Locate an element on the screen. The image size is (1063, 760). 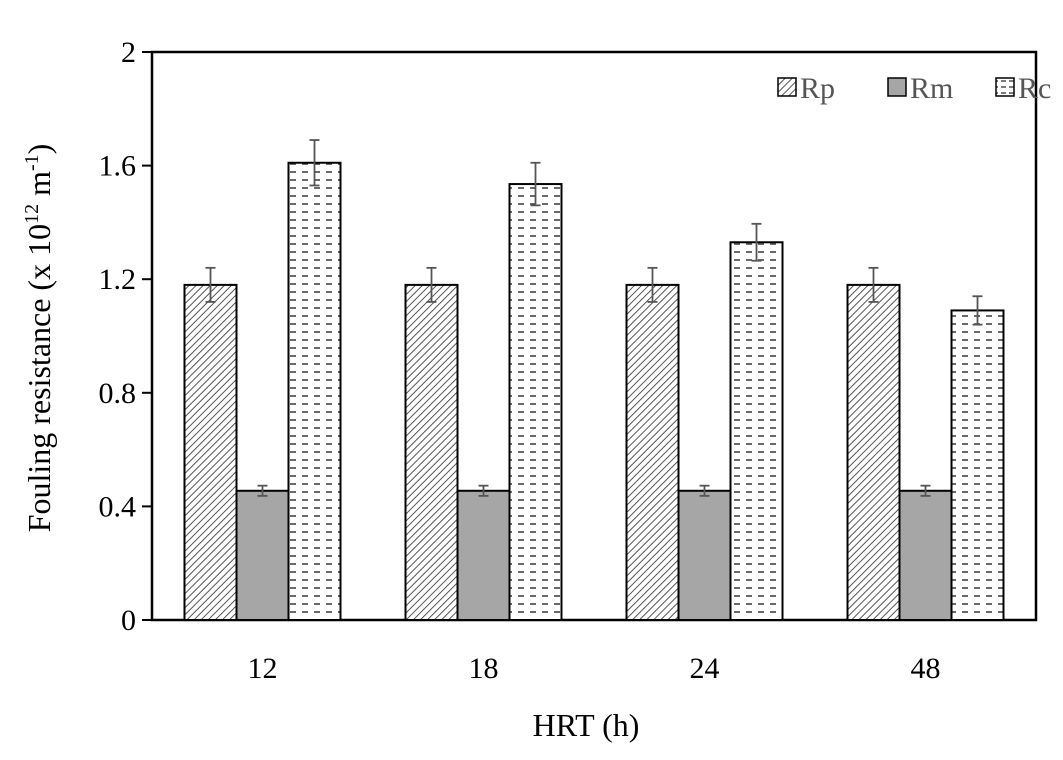
y-tick-label: 2 is located at coordinates (128, 52).